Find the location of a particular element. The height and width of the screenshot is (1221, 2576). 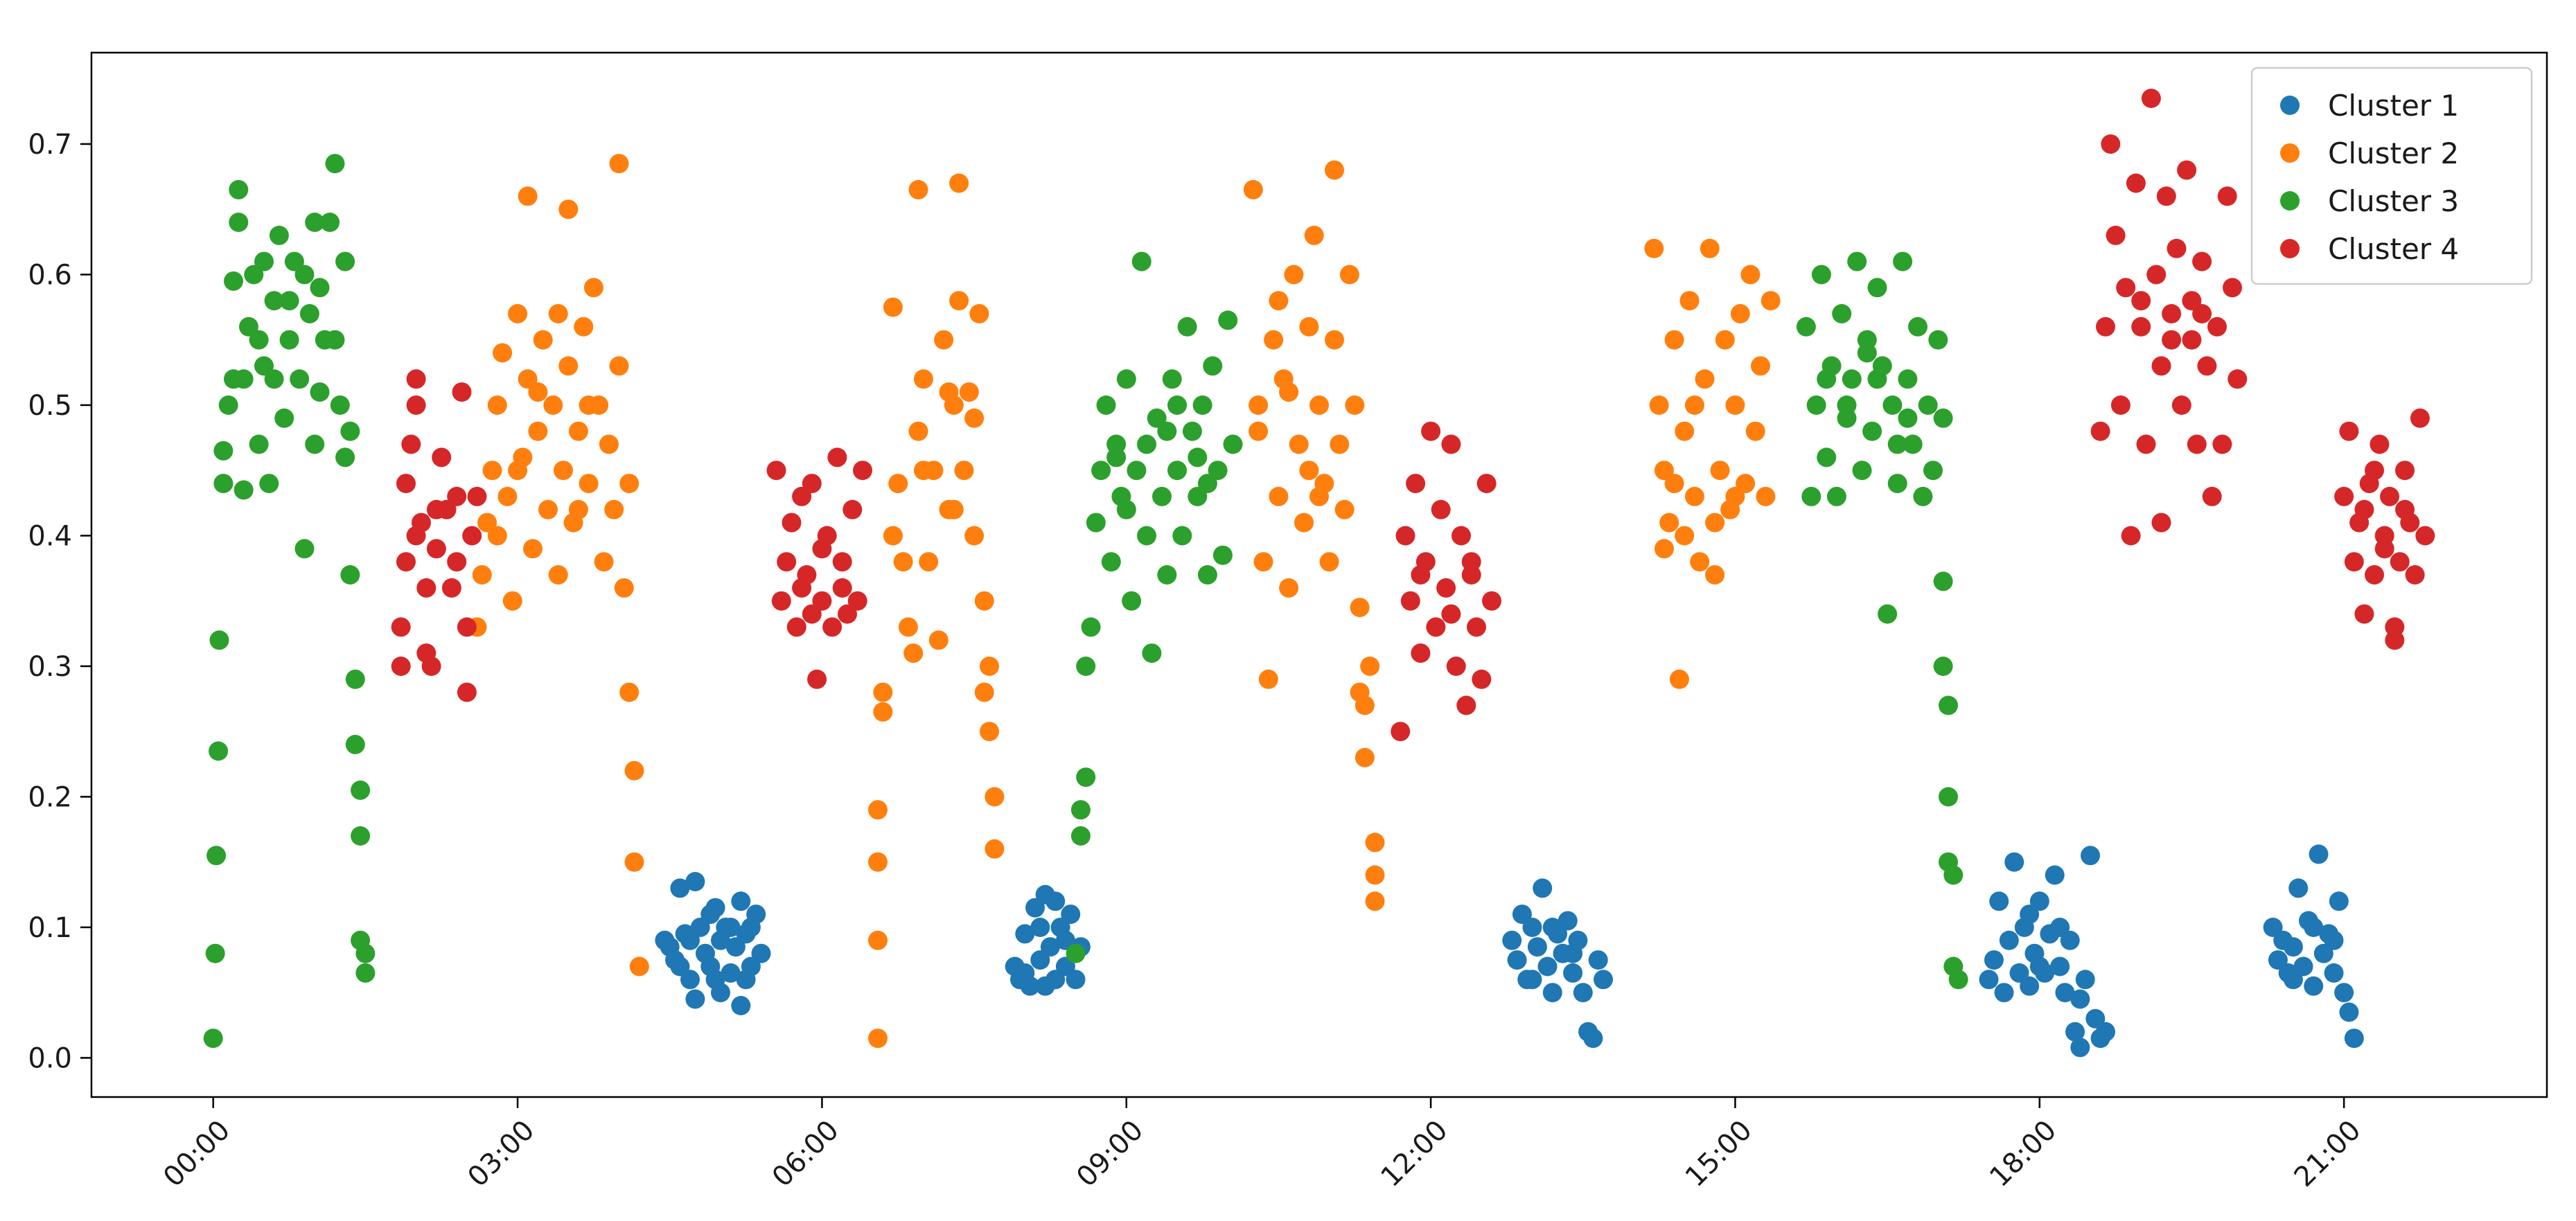

legend-marker is located at coordinates (2290, 201).